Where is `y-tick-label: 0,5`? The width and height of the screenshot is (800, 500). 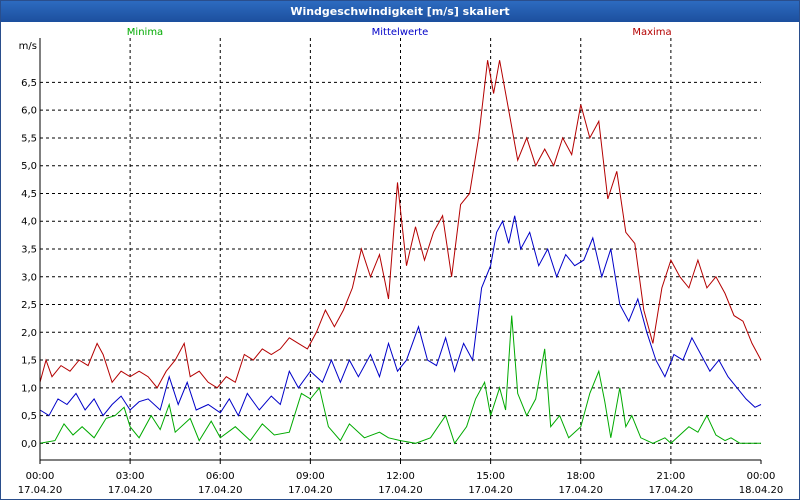 y-tick-label: 0,5 is located at coordinates (29, 416).